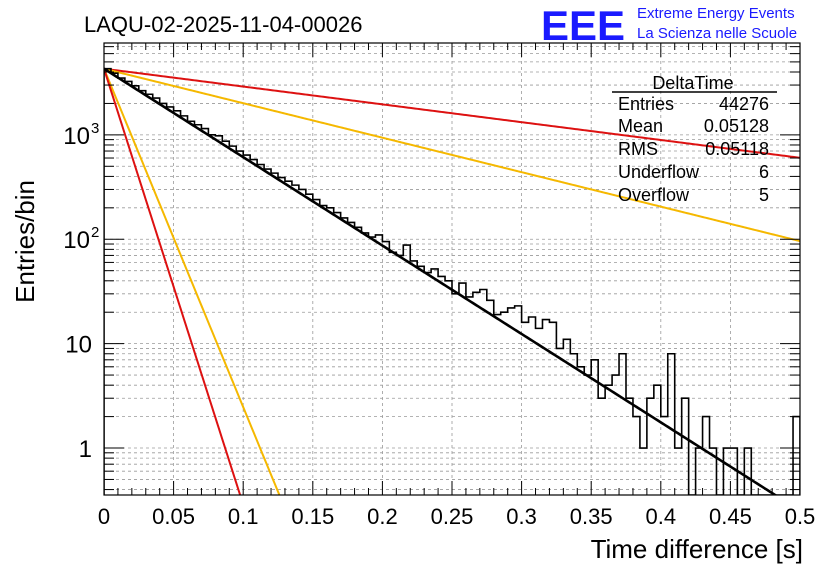 The image size is (836, 572). What do you see at coordinates (764, 172) in the screenshot?
I see `stats-value-underflow: 6` at bounding box center [764, 172].